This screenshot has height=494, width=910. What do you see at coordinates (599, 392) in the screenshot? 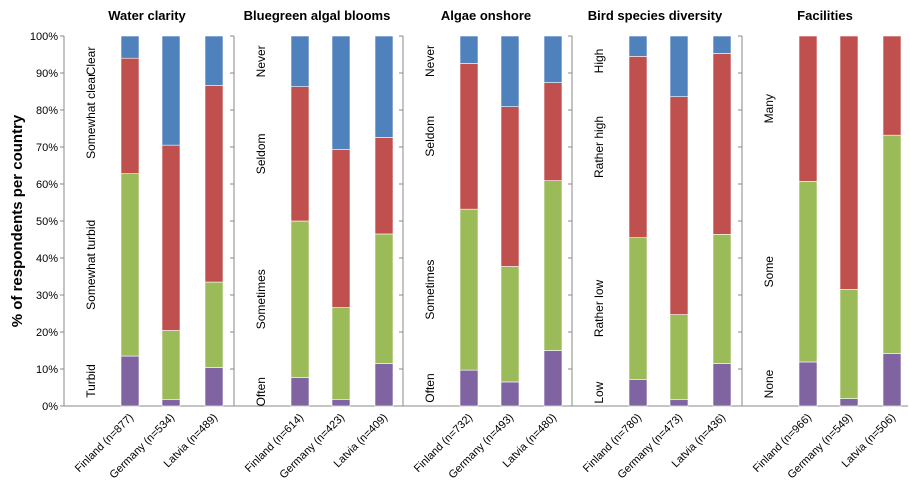
I see `level-label: Low` at bounding box center [599, 392].